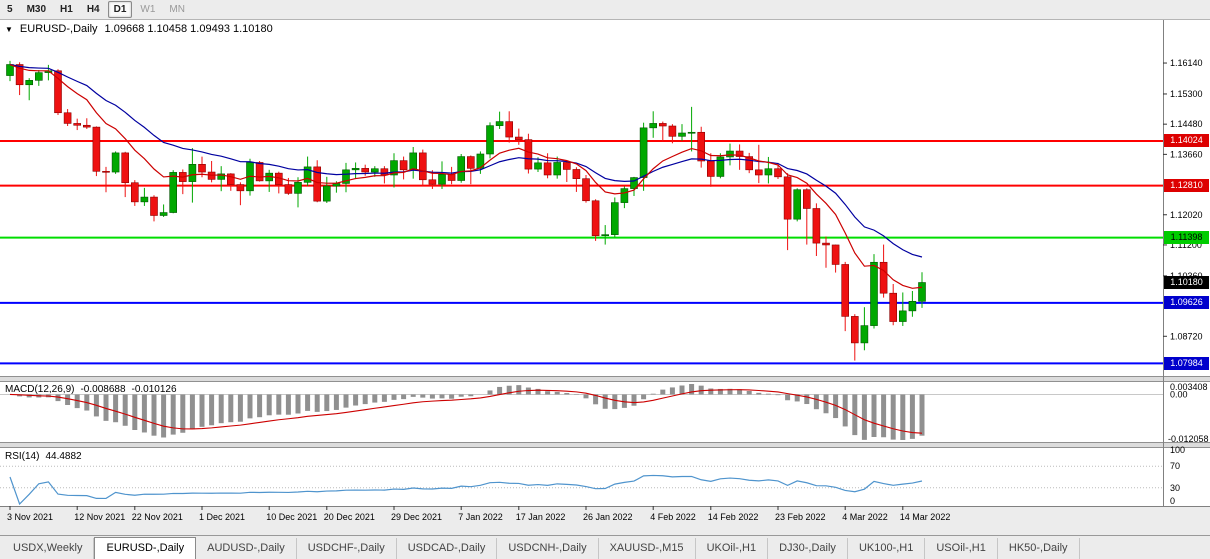 The height and width of the screenshot is (559, 1210). What do you see at coordinates (466, 490) in the screenshot?
I see `rsi-line` at bounding box center [466, 490].